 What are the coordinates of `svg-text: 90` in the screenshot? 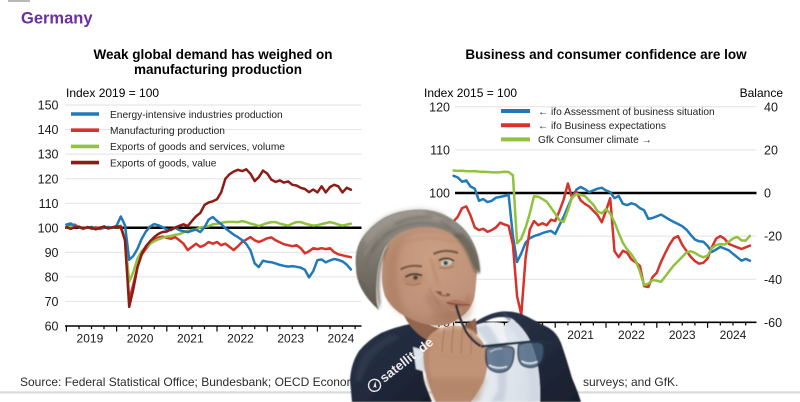 It's located at (52, 253).